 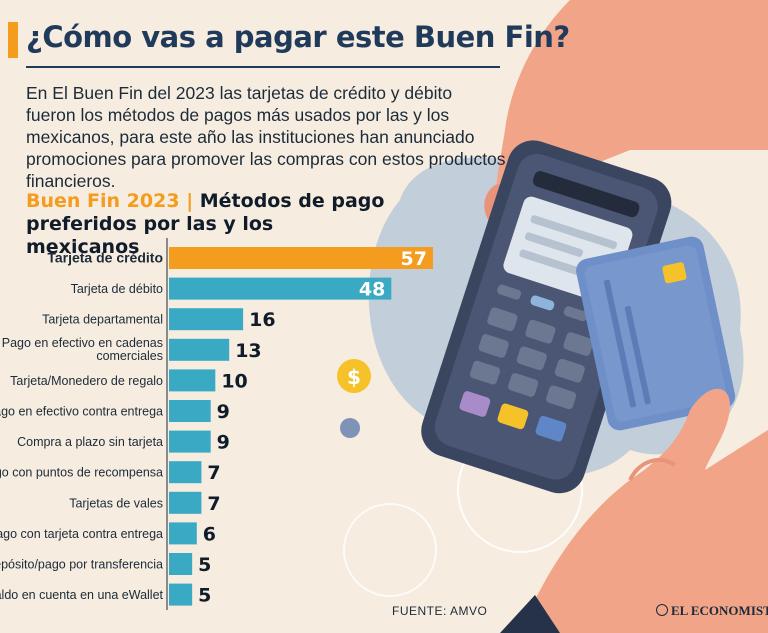 I want to click on source-note: FUENTE: AMVO, so click(x=440, y=611).